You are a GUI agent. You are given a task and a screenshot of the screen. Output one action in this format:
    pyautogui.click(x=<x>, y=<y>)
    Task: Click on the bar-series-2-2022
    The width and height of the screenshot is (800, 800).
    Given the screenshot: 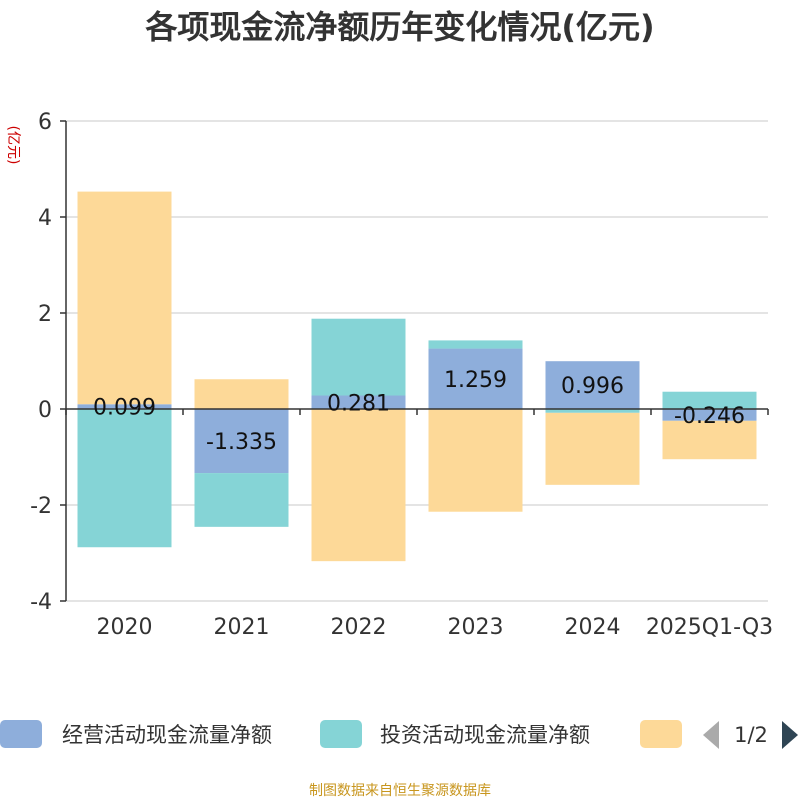 What is the action you would take?
    pyautogui.click(x=358, y=357)
    